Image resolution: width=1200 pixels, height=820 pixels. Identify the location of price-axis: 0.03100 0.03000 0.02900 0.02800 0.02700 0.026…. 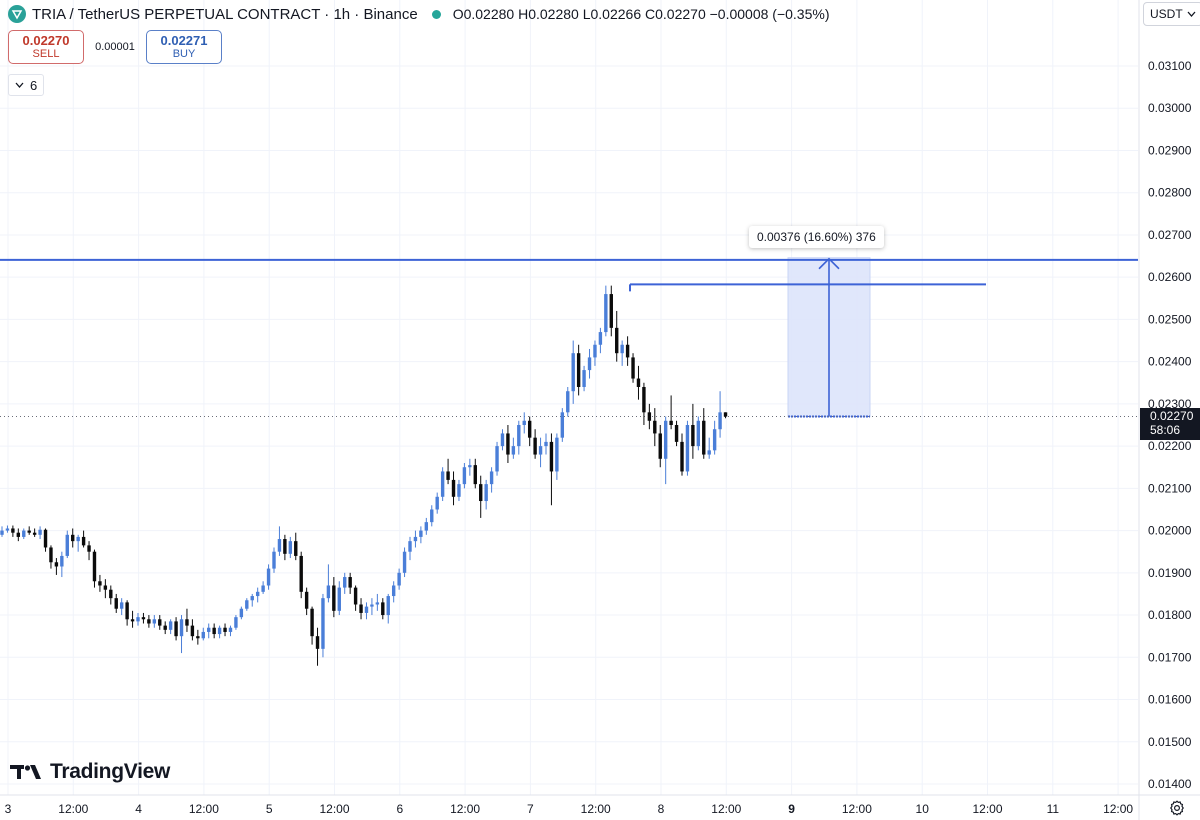
(1170, 425).